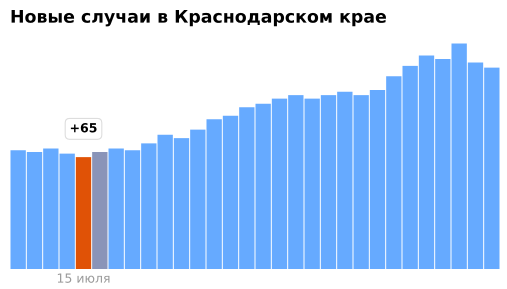 The height and width of the screenshot is (289, 507). I want to click on chart-title: Новые случаи в Краснодарском крае, so click(199, 18).